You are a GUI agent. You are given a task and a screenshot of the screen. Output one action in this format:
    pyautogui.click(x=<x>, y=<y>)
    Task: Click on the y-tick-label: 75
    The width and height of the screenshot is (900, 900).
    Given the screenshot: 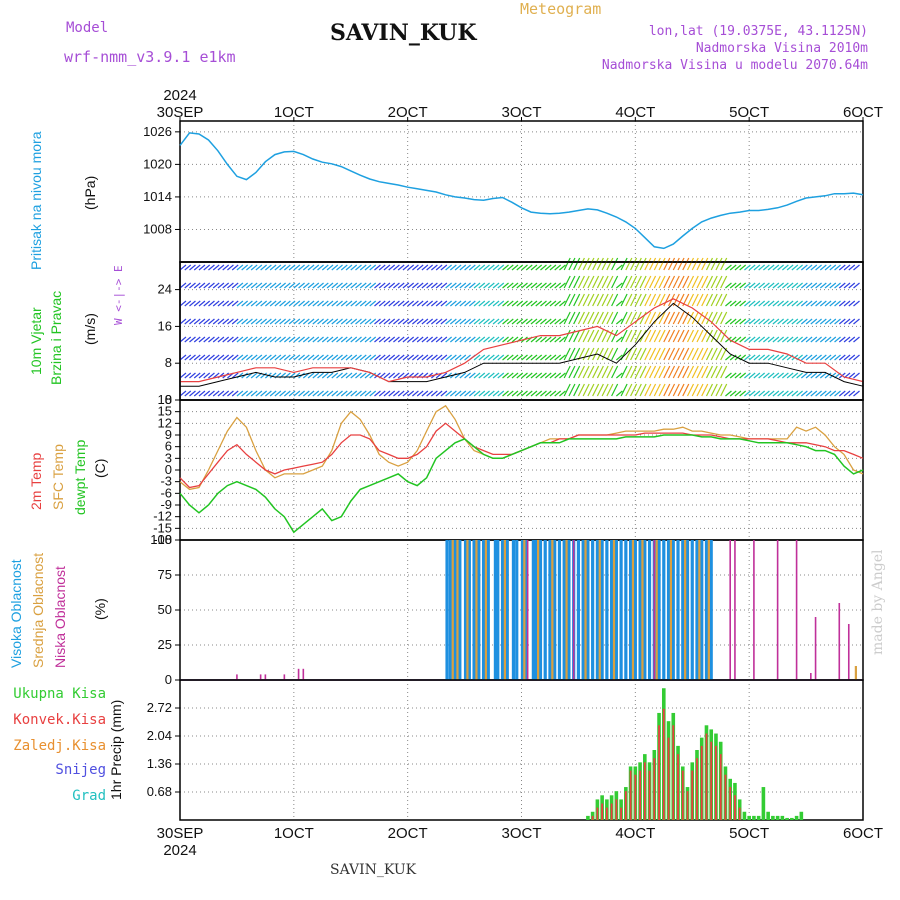 What is the action you would take?
    pyautogui.click(x=165, y=574)
    